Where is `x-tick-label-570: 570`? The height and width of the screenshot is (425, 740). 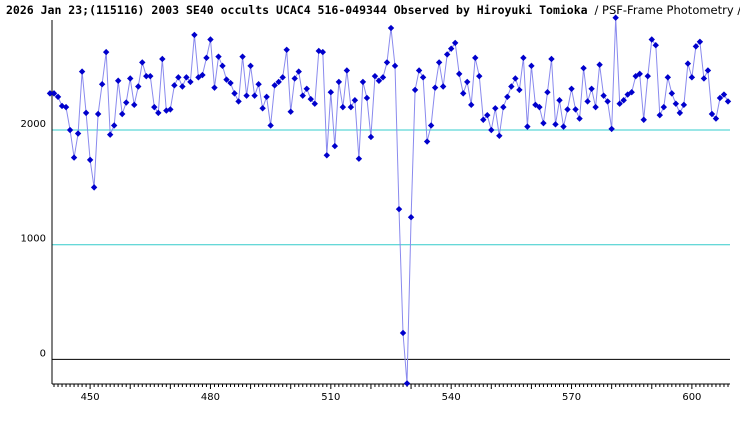 x-tick-label-570: 570 is located at coordinates (571, 397).